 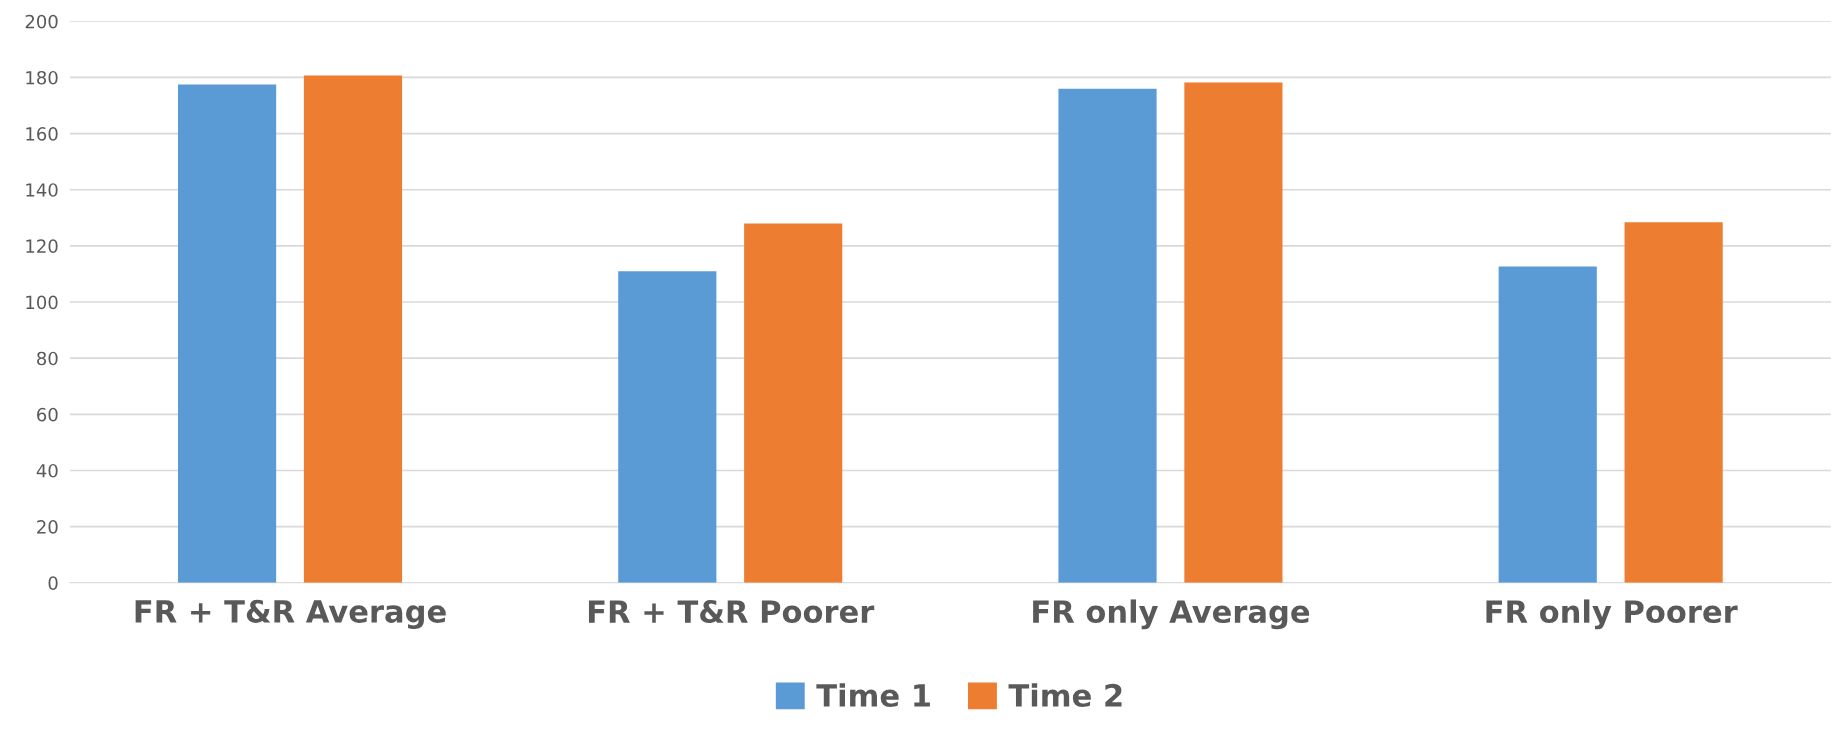 What do you see at coordinates (42, 190) in the screenshot?
I see `y-tick-label: 140` at bounding box center [42, 190].